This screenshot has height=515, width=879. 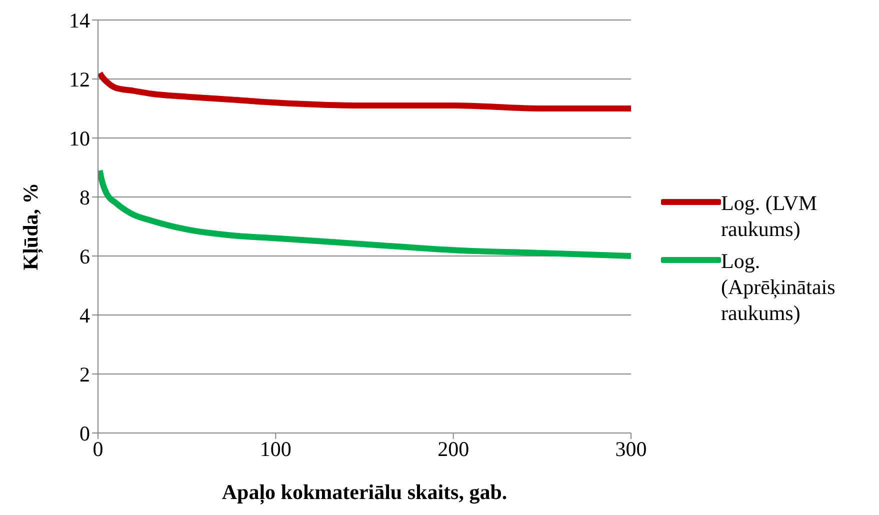 What do you see at coordinates (85, 315) in the screenshot?
I see `y-tick-label: 4` at bounding box center [85, 315].